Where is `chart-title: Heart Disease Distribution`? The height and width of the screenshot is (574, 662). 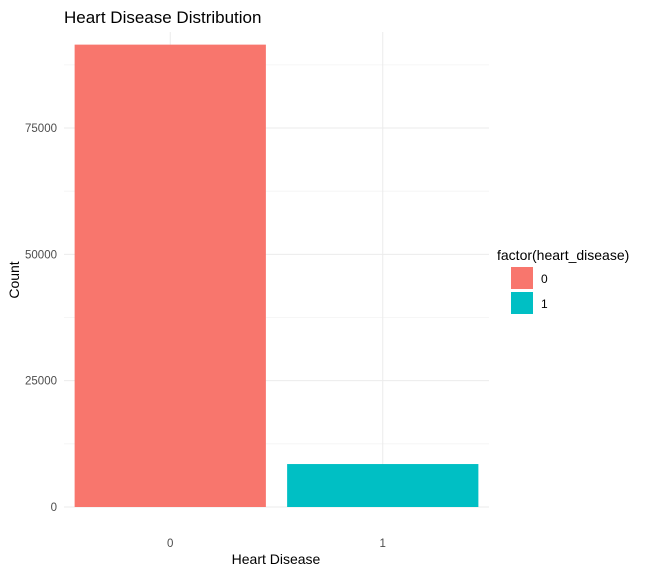 chart-title: Heart Disease Distribution is located at coordinates (162, 17).